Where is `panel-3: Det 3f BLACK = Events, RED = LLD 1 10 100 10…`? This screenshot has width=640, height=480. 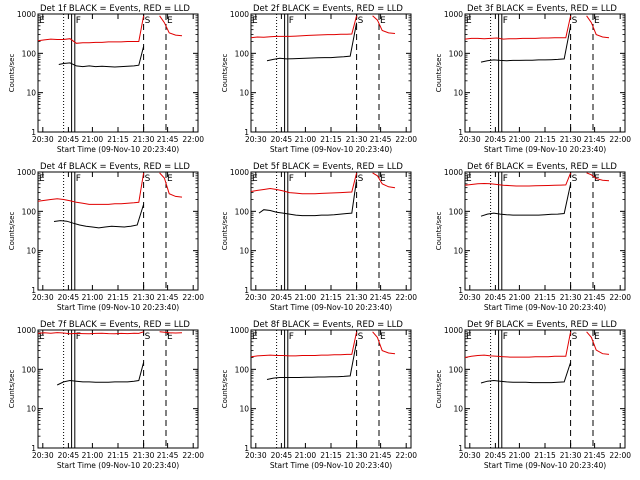 panel-3: Det 3f BLACK = Events, RED = LLD 1 10 100 10… is located at coordinates (533, 79).